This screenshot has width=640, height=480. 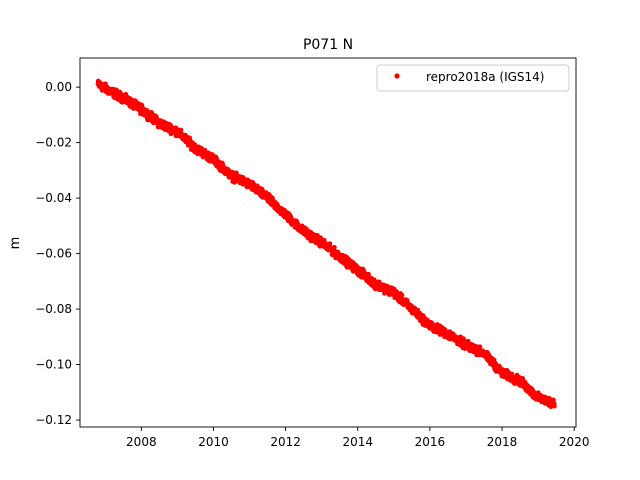 I want to click on x-tick-label: 2018, so click(x=502, y=442).